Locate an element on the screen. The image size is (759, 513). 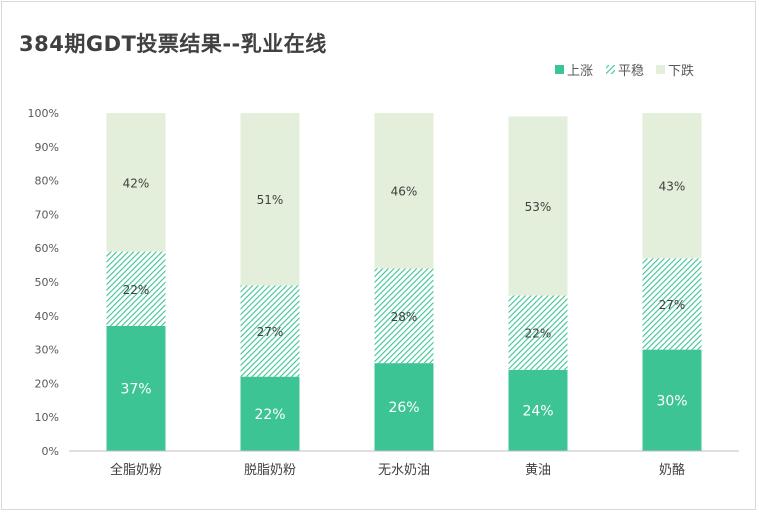
data-label: 30% is located at coordinates (671, 401).